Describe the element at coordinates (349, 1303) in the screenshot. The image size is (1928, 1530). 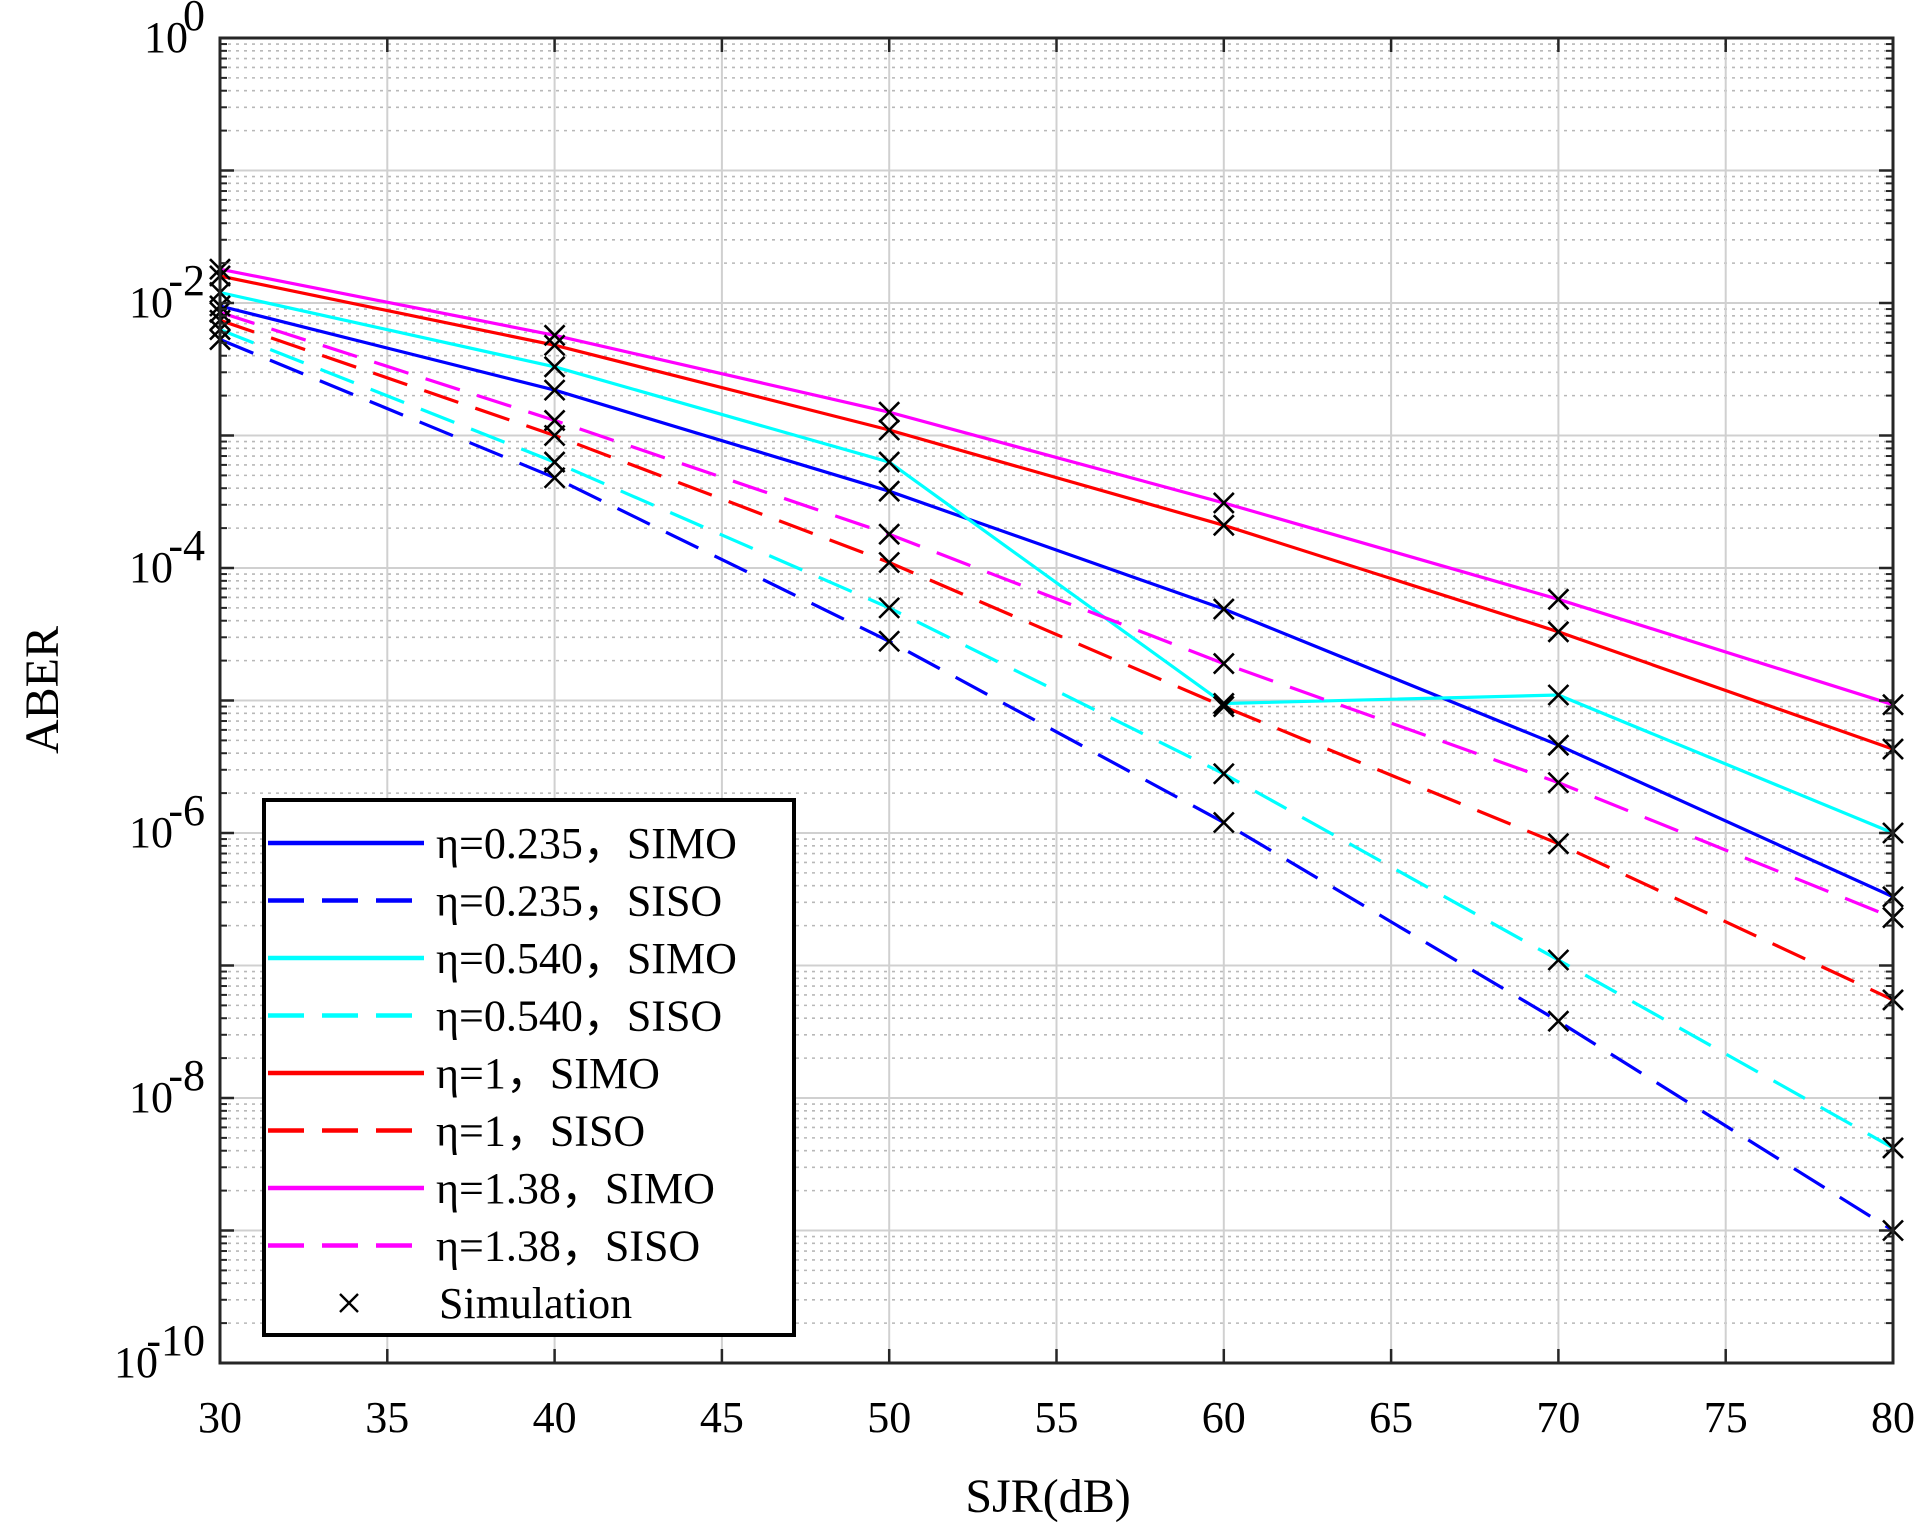
I see `legend-x-marker` at that location.